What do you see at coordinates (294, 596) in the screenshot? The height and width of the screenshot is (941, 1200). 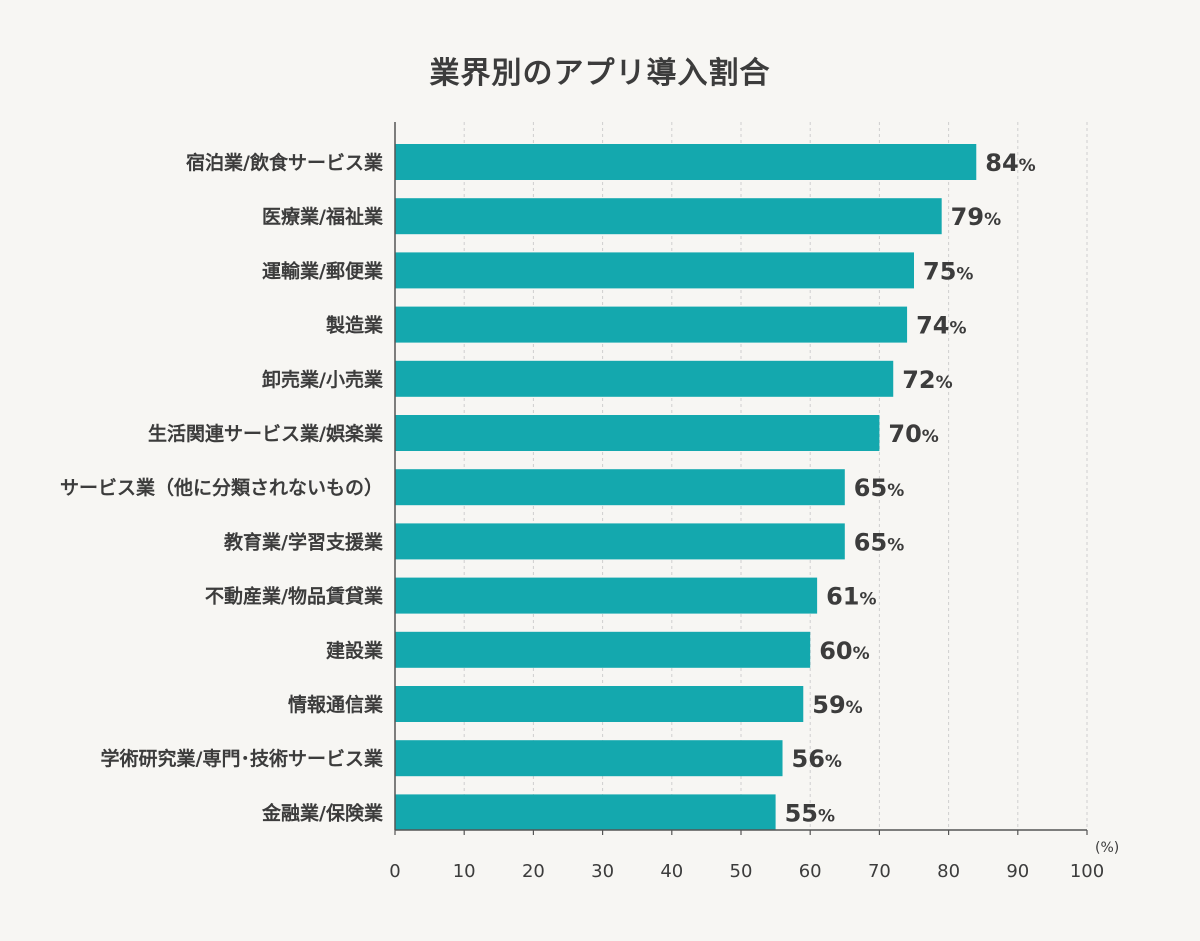 I see `category-label: 不動産業/物品賃貸業` at bounding box center [294, 596].